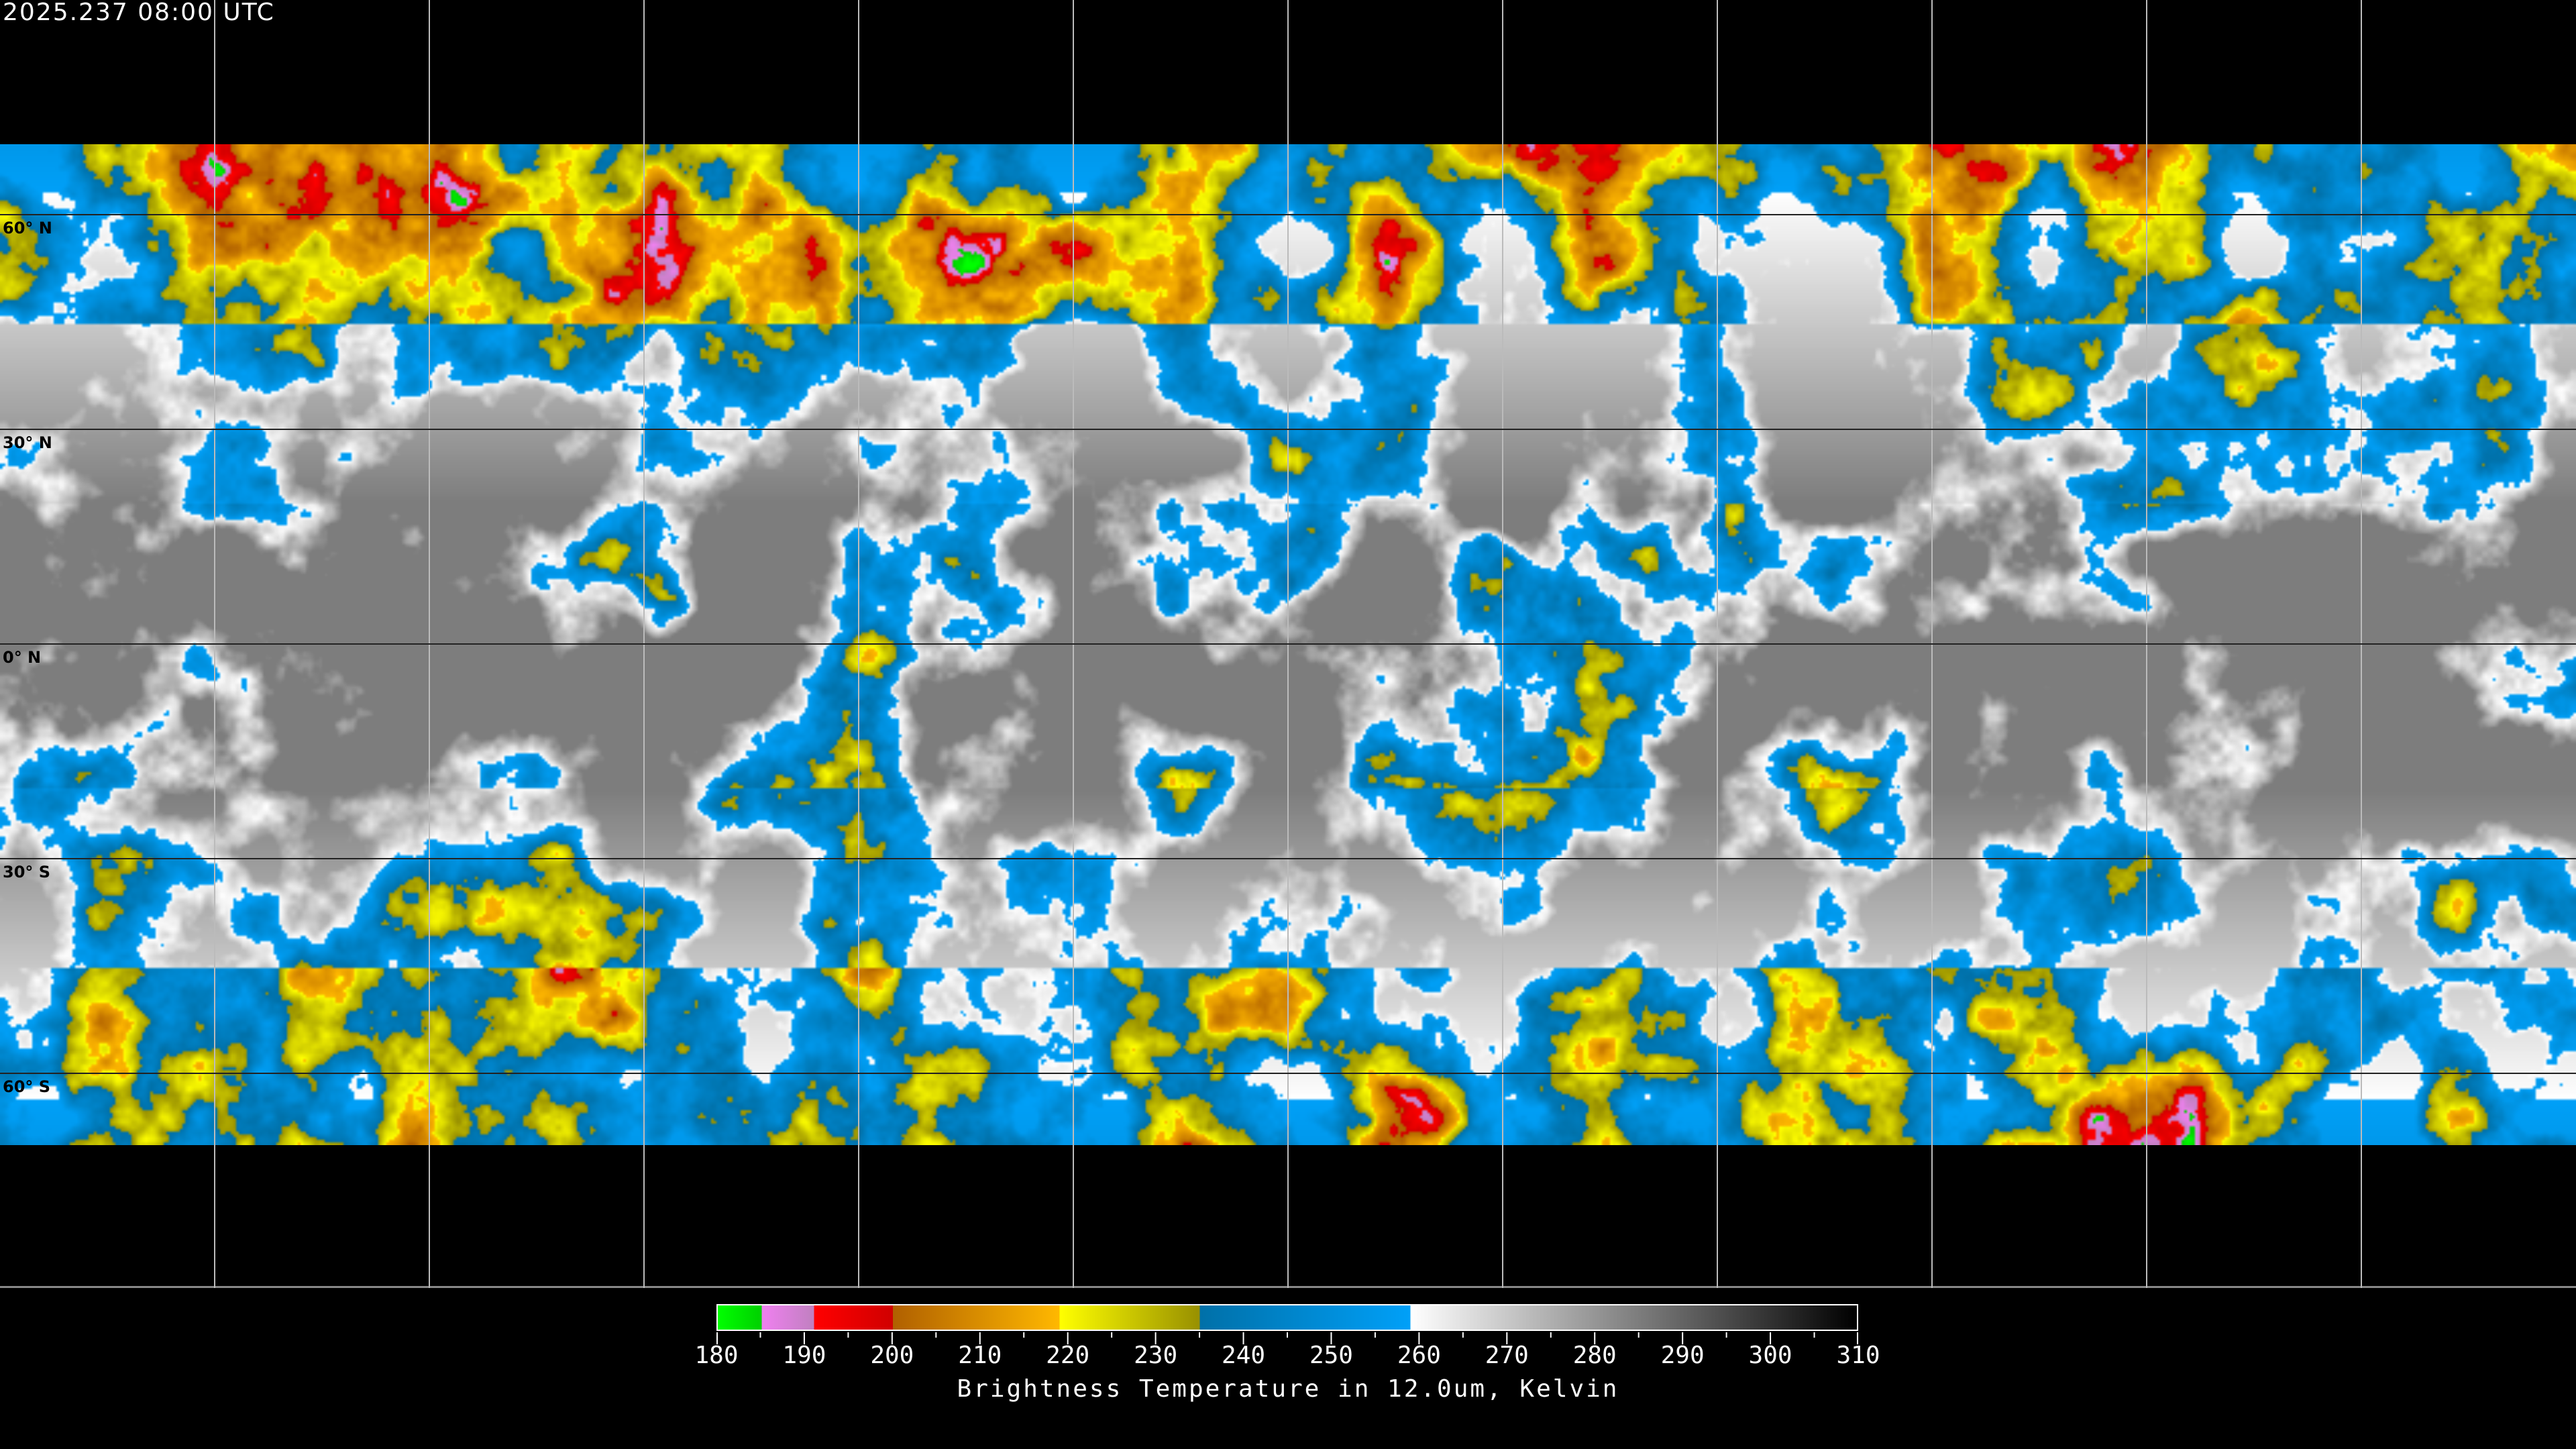 The image size is (2576, 1449). What do you see at coordinates (1594, 1355) in the screenshot?
I see `tick-label-280: 280` at bounding box center [1594, 1355].